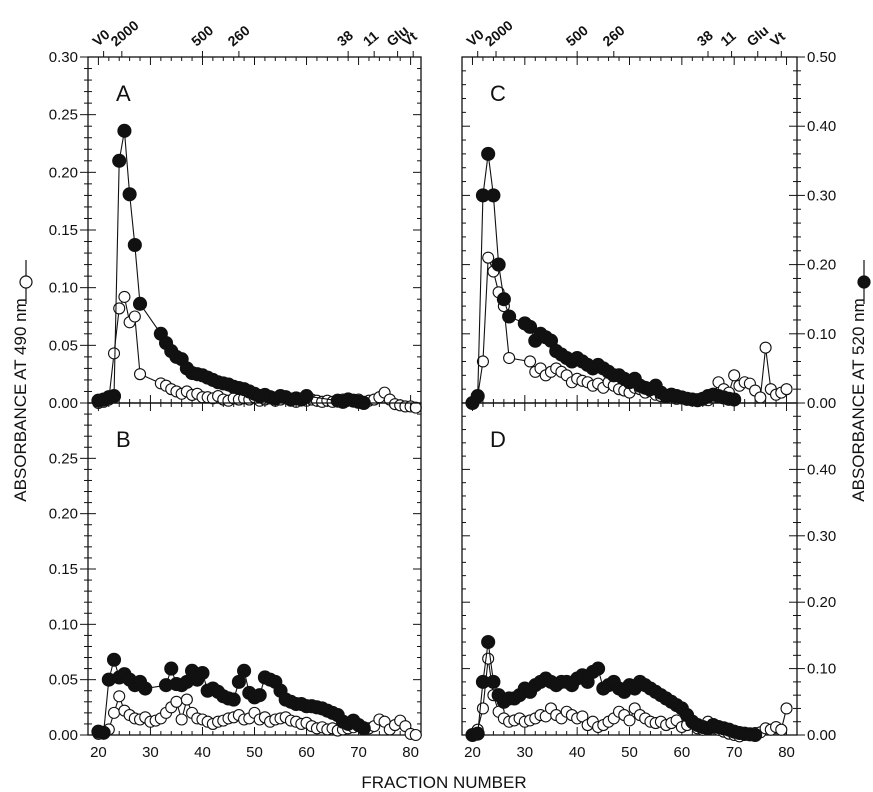 The image size is (873, 792). I want to click on x-tick-label: 80, so click(410, 752).